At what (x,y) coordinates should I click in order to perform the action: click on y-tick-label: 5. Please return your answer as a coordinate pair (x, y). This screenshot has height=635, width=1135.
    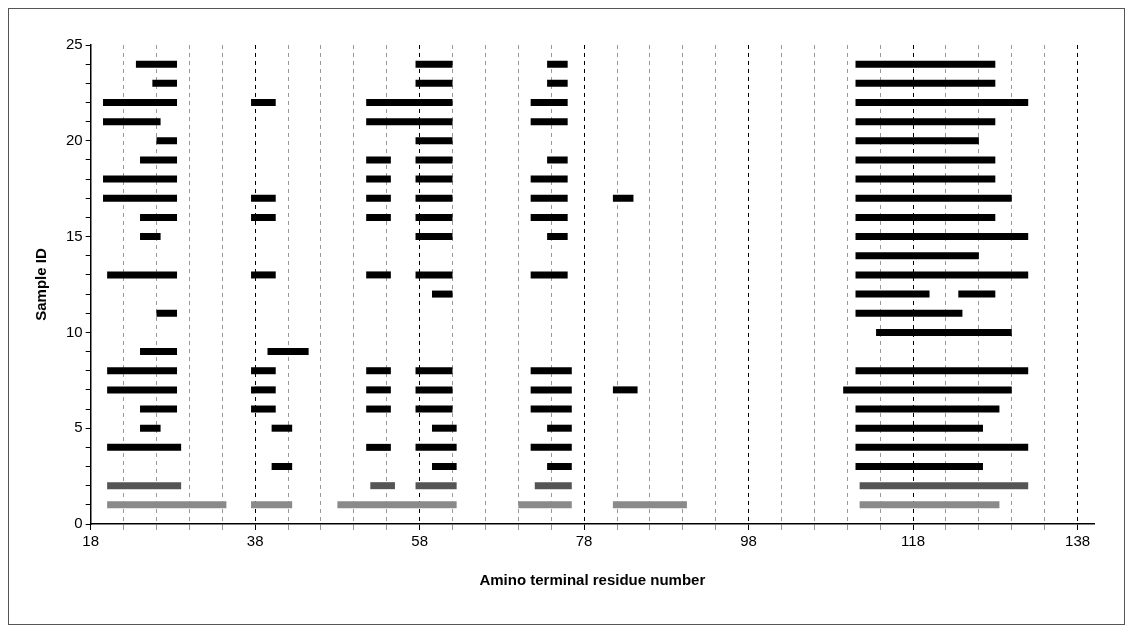
    Looking at the image, I should click on (78, 427).